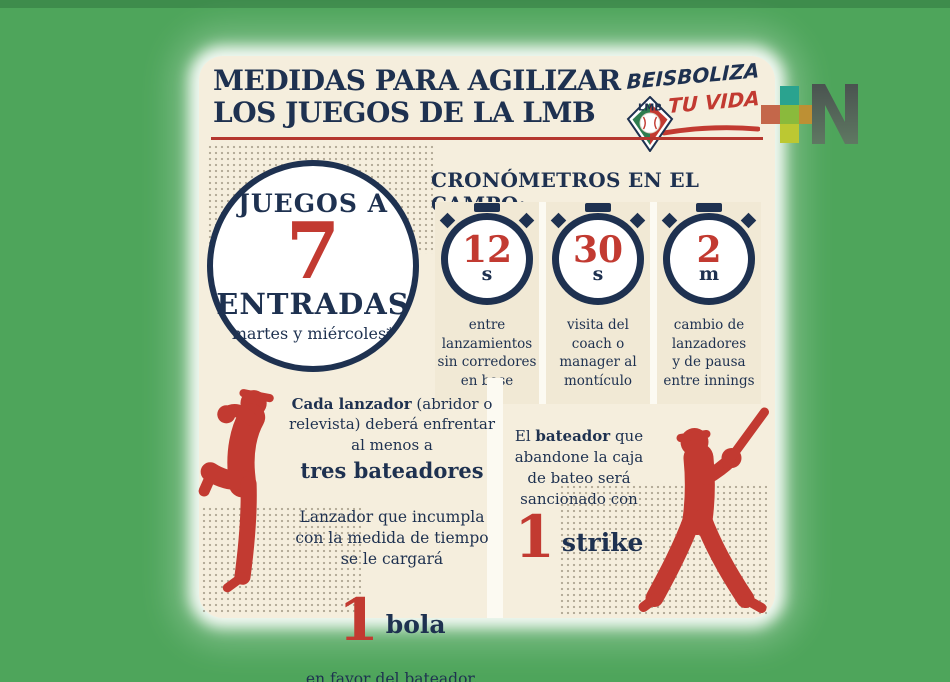 This screenshot has width=950, height=682. Describe the element at coordinates (789, 95) in the screenshot. I see `plus-icon-square-top` at that location.